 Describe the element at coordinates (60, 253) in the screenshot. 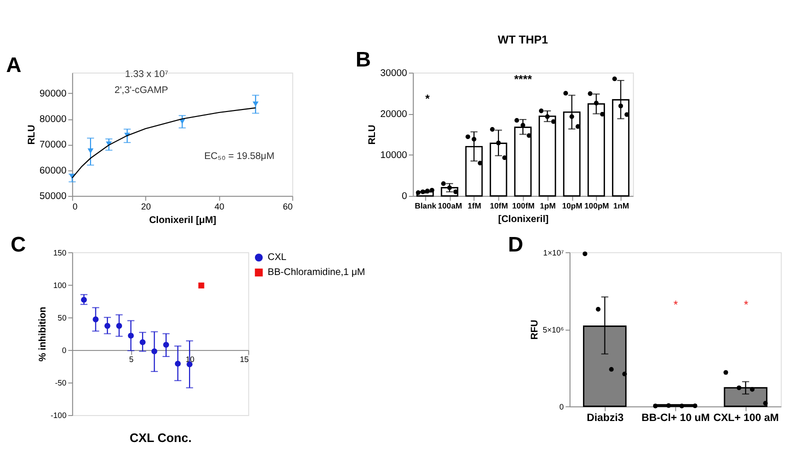

I see `y-tick-label: 150` at that location.